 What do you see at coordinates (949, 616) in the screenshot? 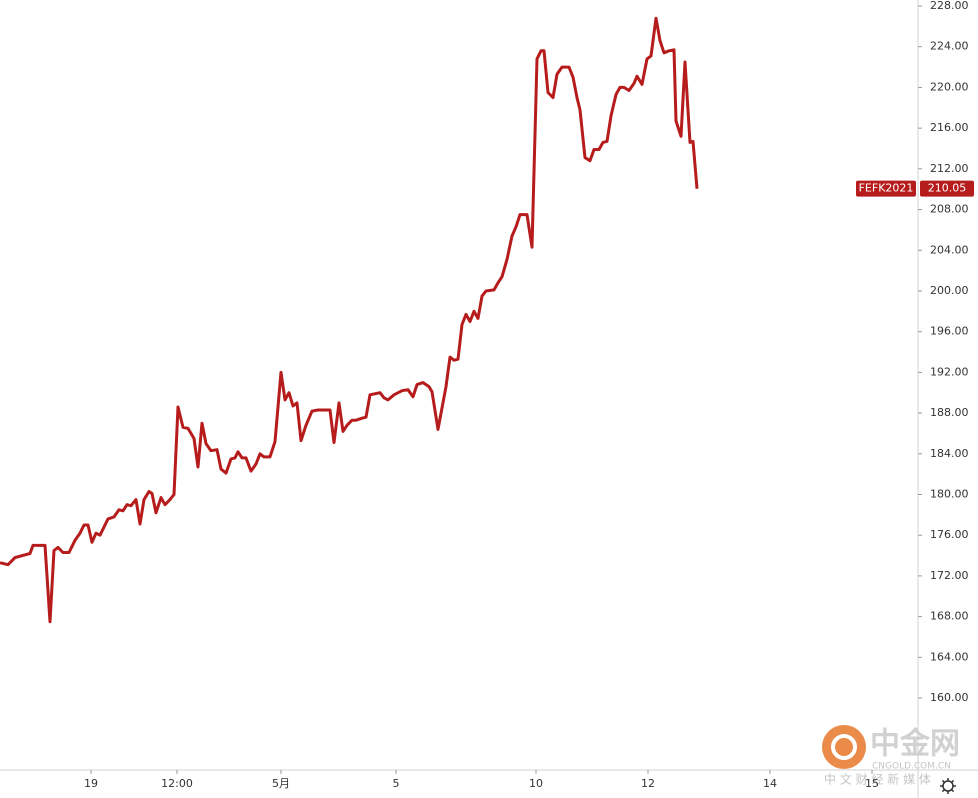
I see `y-tick-label: 168.00` at bounding box center [949, 616].